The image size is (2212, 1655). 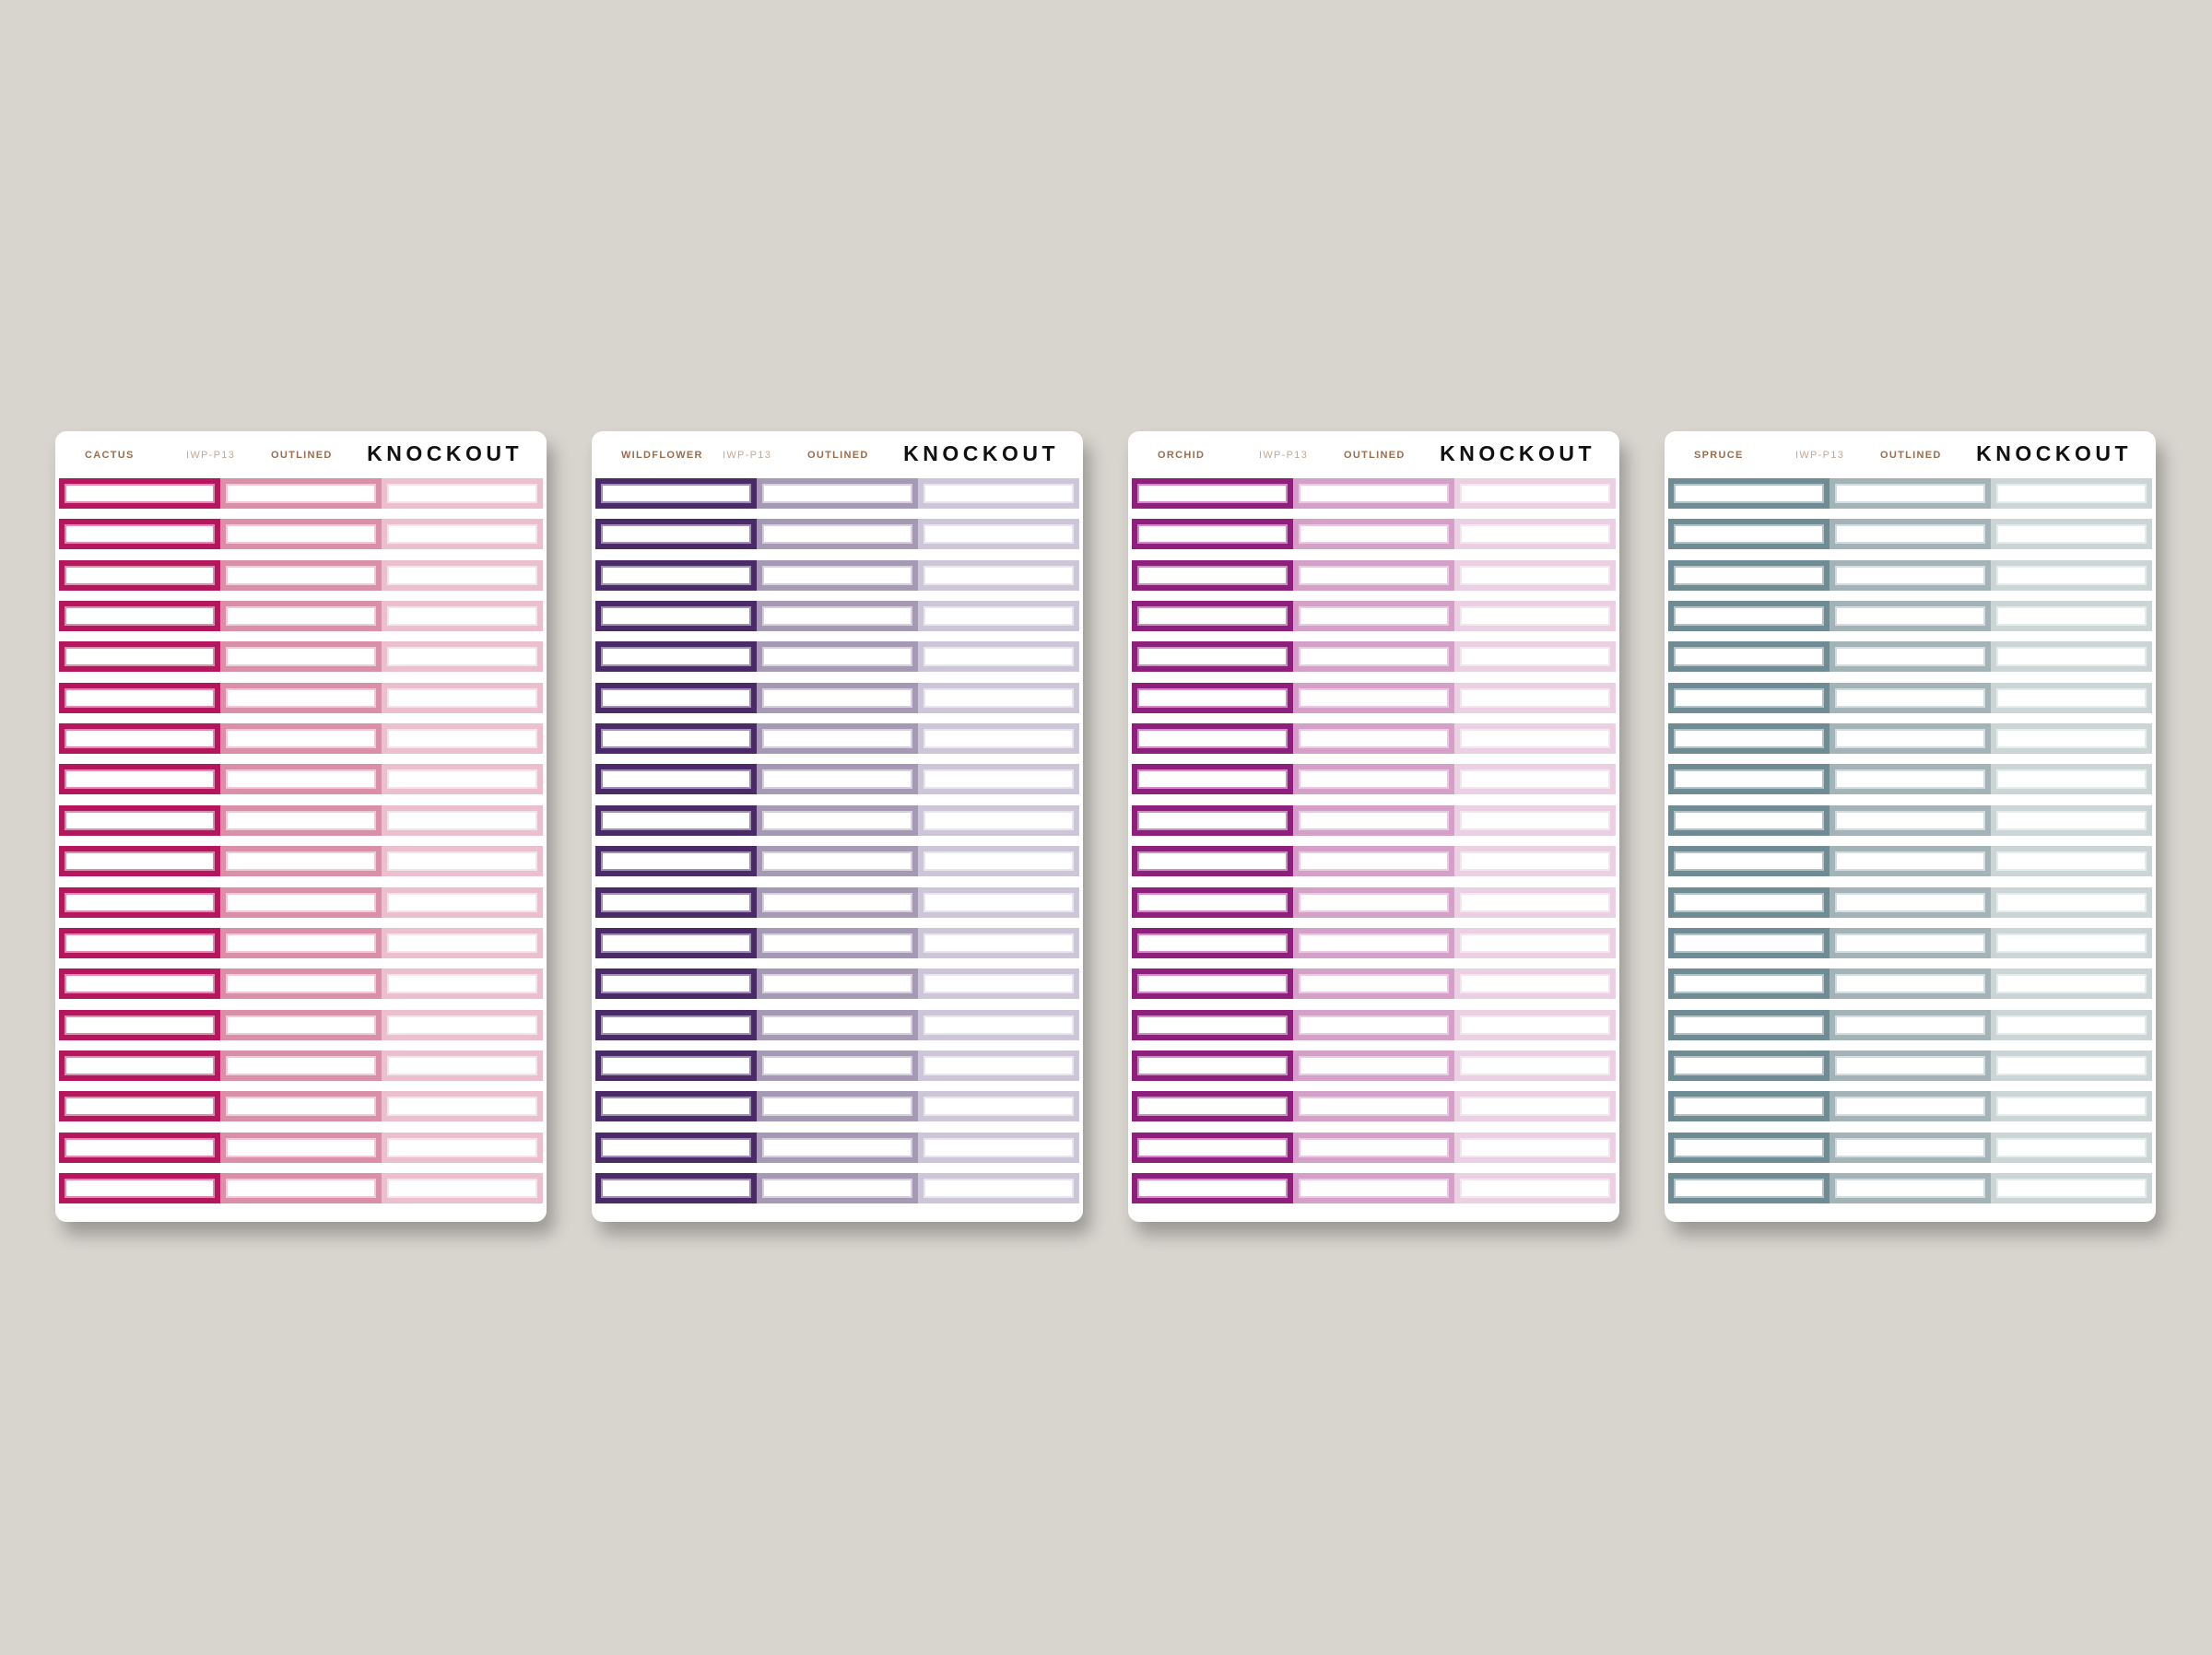 What do you see at coordinates (1373, 454) in the screenshot?
I see `sheet-header: ORCHID IWP-P13 OUTLINED KNOCKOUT` at bounding box center [1373, 454].